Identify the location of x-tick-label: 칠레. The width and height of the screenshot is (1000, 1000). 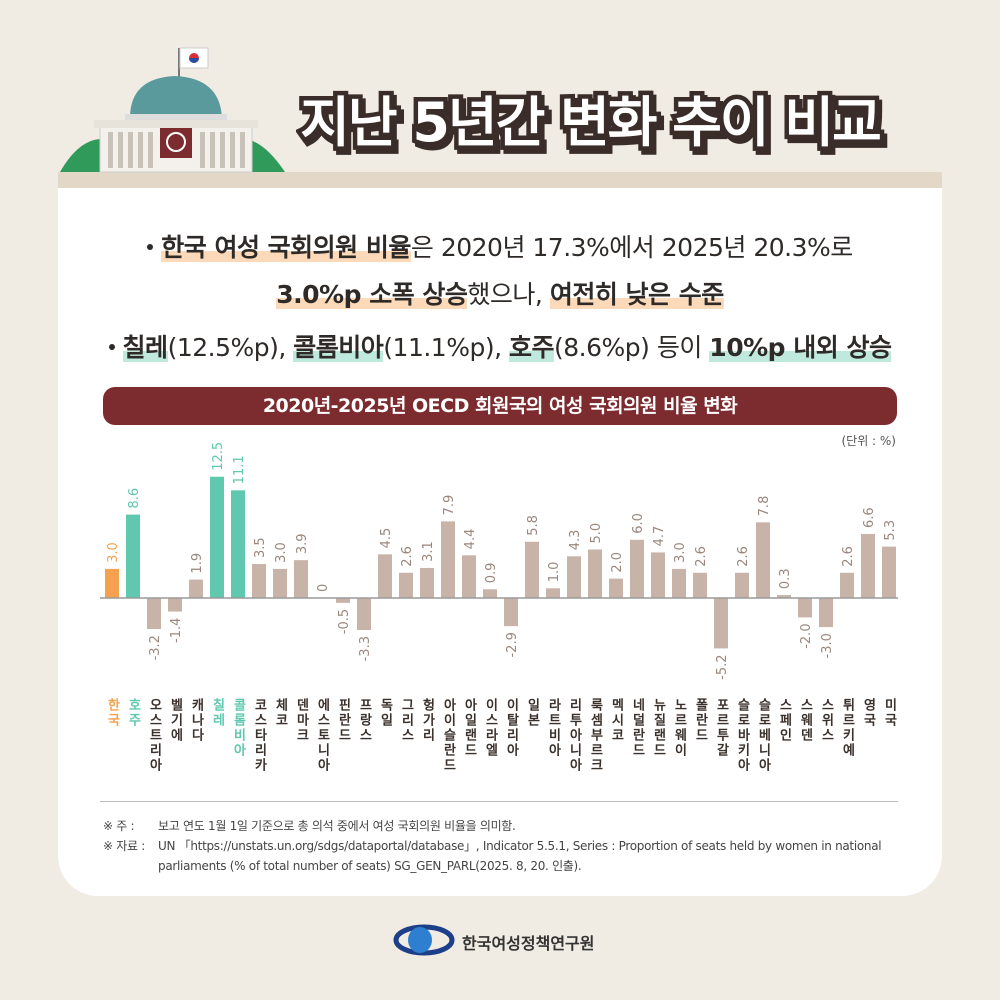
(217, 712).